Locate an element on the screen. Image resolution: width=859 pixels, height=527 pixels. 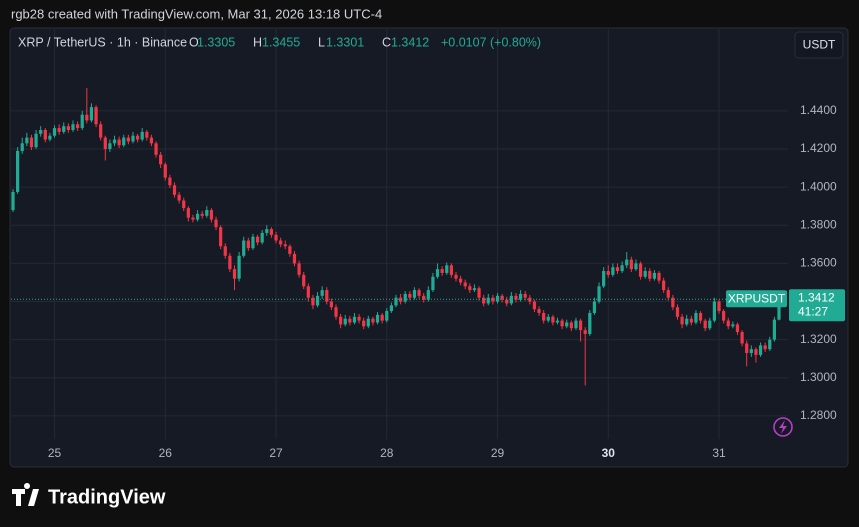
legend-value: 1.3301 is located at coordinates (345, 42).